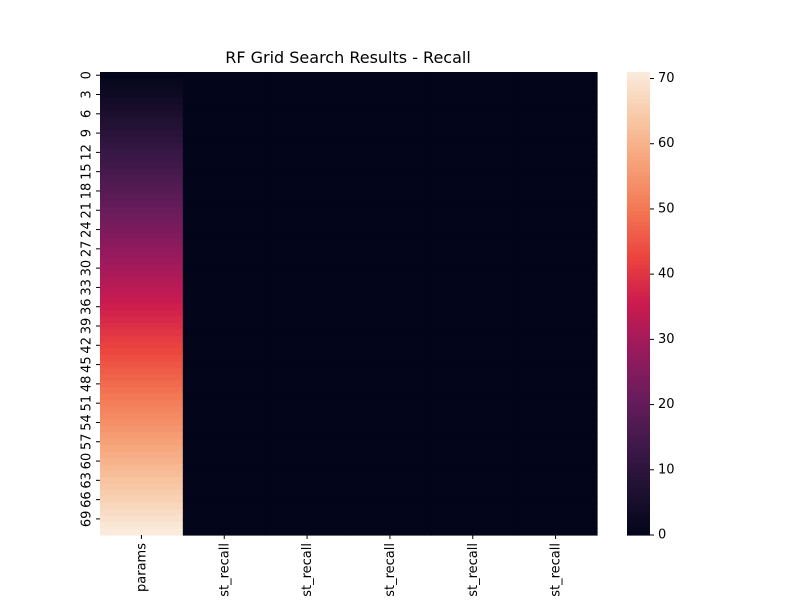 The height and width of the screenshot is (605, 800). Describe the element at coordinates (87, 499) in the screenshot. I see `y-tick-label: 66` at that location.